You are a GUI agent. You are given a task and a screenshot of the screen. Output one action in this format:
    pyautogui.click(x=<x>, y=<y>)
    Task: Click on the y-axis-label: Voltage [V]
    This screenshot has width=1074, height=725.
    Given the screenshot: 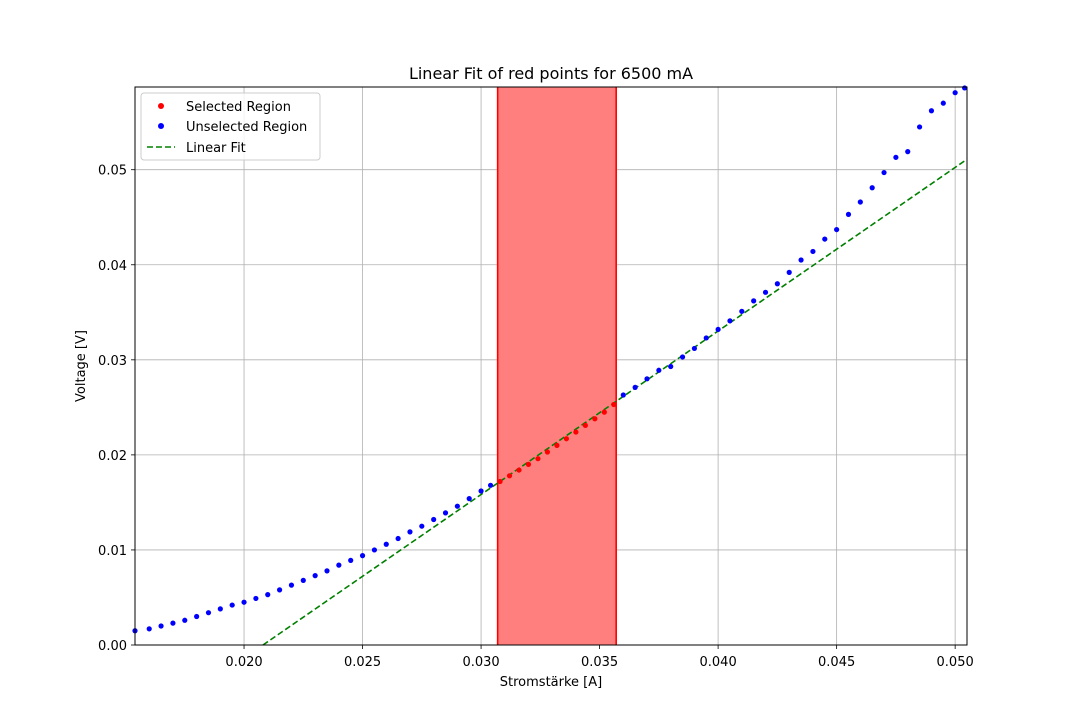 What is the action you would take?
    pyautogui.click(x=81, y=366)
    